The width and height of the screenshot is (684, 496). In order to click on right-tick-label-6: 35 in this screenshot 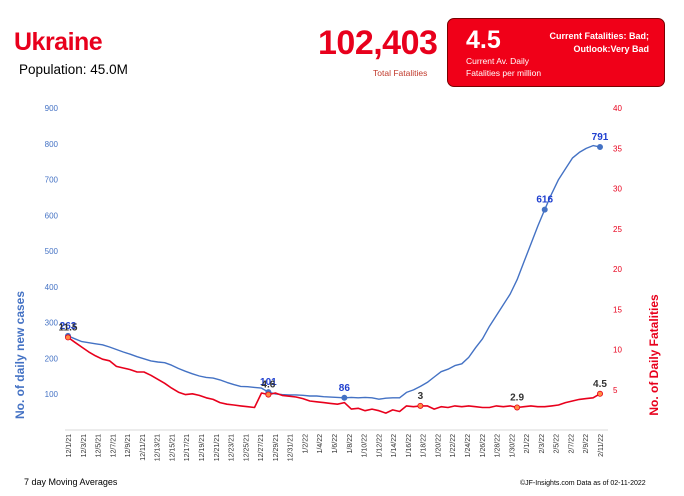, I will do `click(617, 148)`.